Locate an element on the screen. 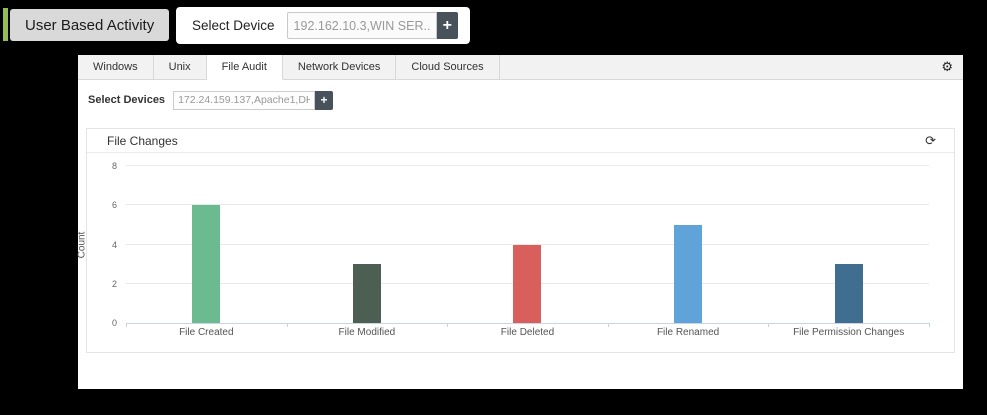 This screenshot has height=415, width=987. bar-file-created is located at coordinates (206, 264).